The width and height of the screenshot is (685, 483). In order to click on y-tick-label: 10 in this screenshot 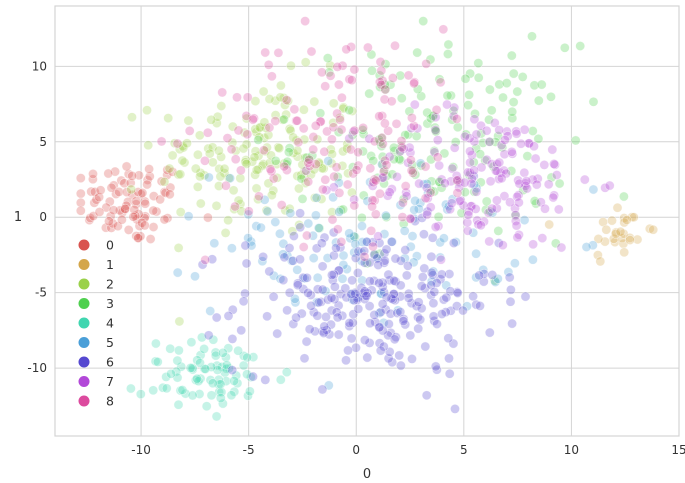, I will do `click(39, 66)`.